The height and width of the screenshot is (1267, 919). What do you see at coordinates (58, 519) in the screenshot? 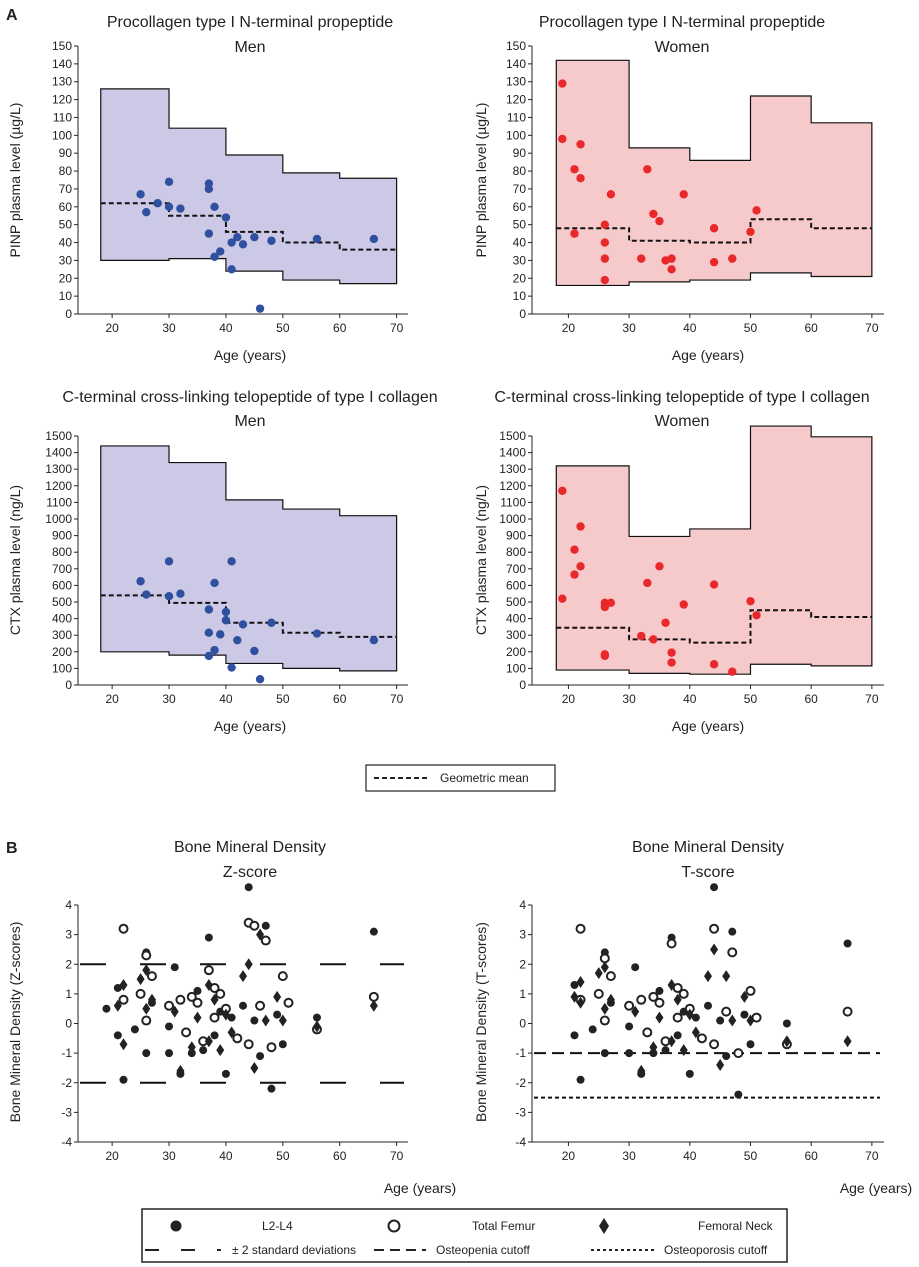
I see `y-tick-label: 1000` at bounding box center [58, 519].